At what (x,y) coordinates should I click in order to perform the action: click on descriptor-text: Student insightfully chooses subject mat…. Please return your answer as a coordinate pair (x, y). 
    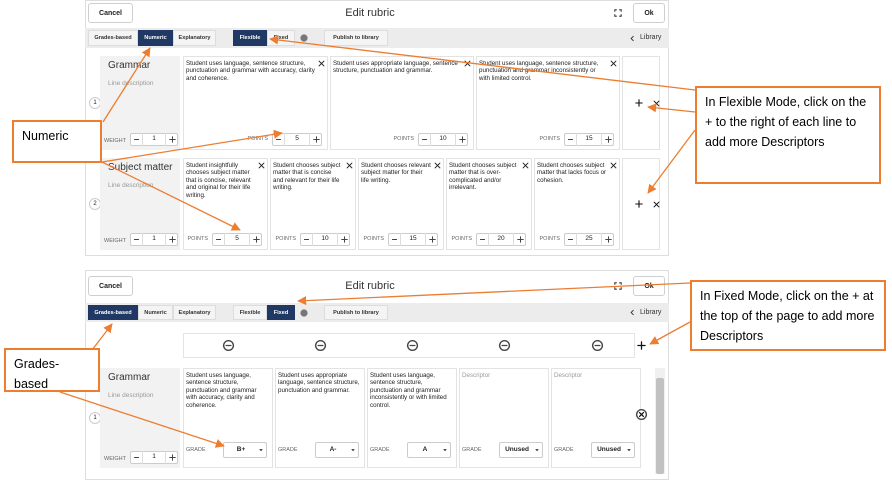
    Looking at the image, I should click on (218, 180).